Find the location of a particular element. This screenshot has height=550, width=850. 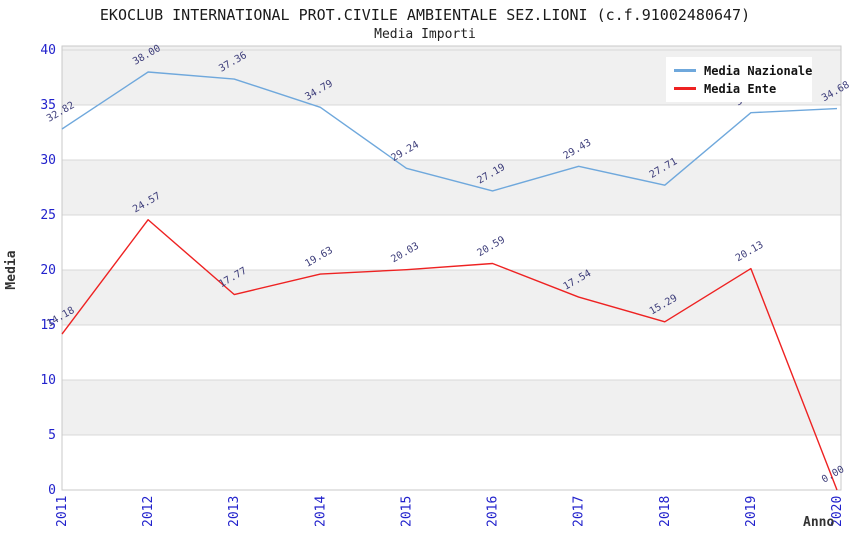

media-nazionale-line-icon is located at coordinates (685, 70).